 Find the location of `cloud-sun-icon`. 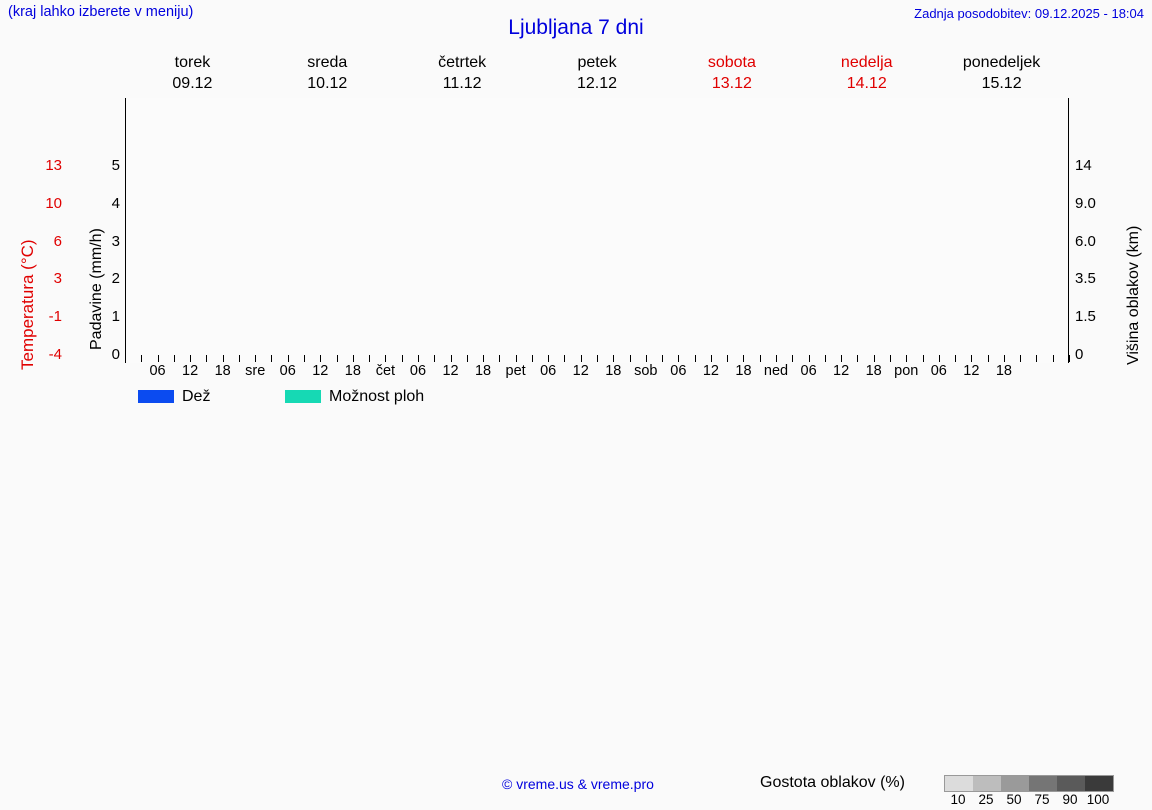

cloud-sun-icon is located at coordinates (1019, 120).